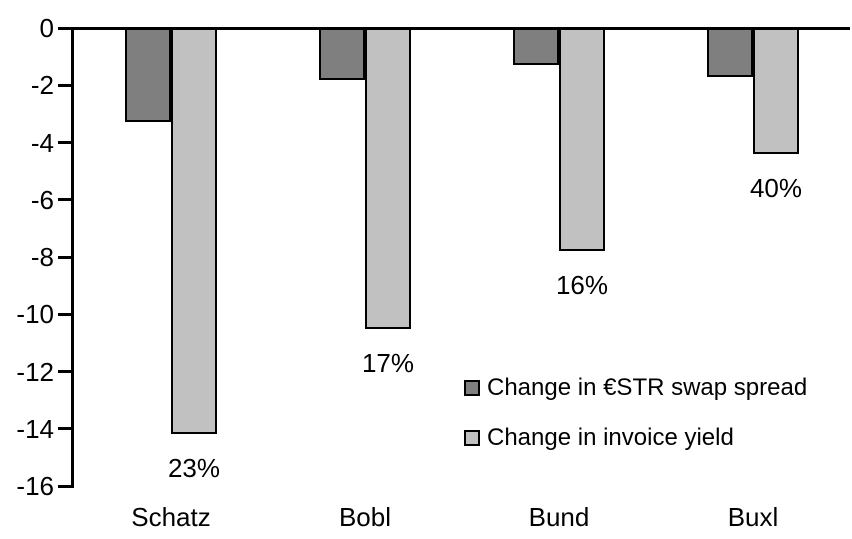  I want to click on y-axis-tick-label: -4, so click(42, 142).